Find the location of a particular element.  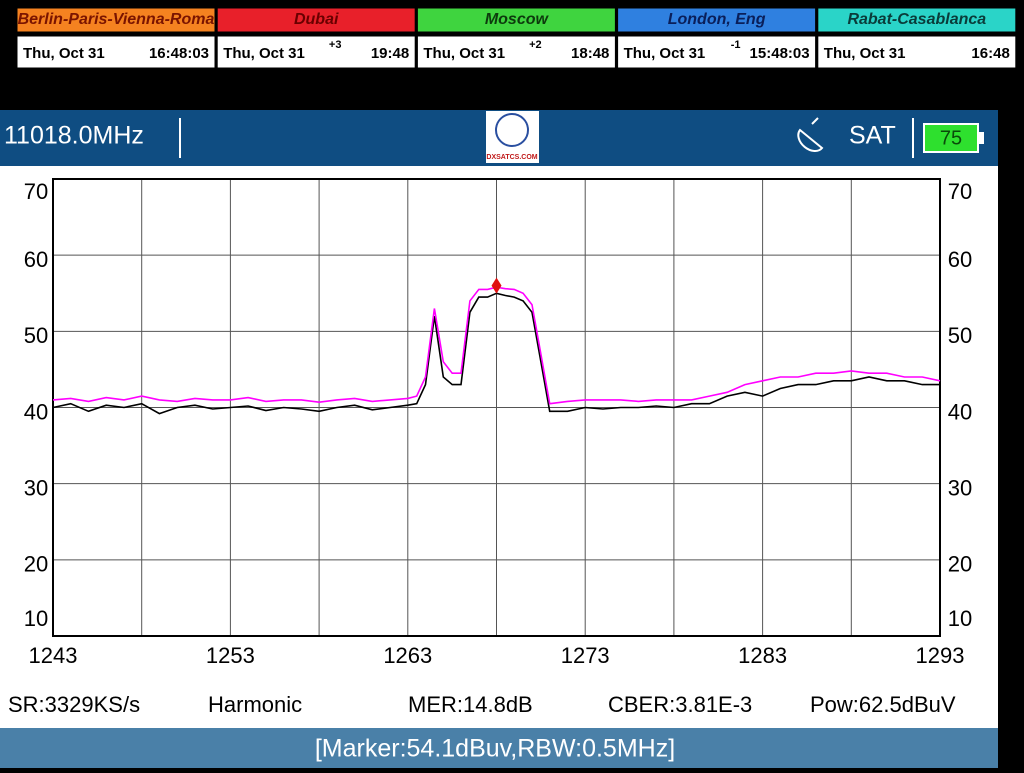

battery is located at coordinates (951, 138).